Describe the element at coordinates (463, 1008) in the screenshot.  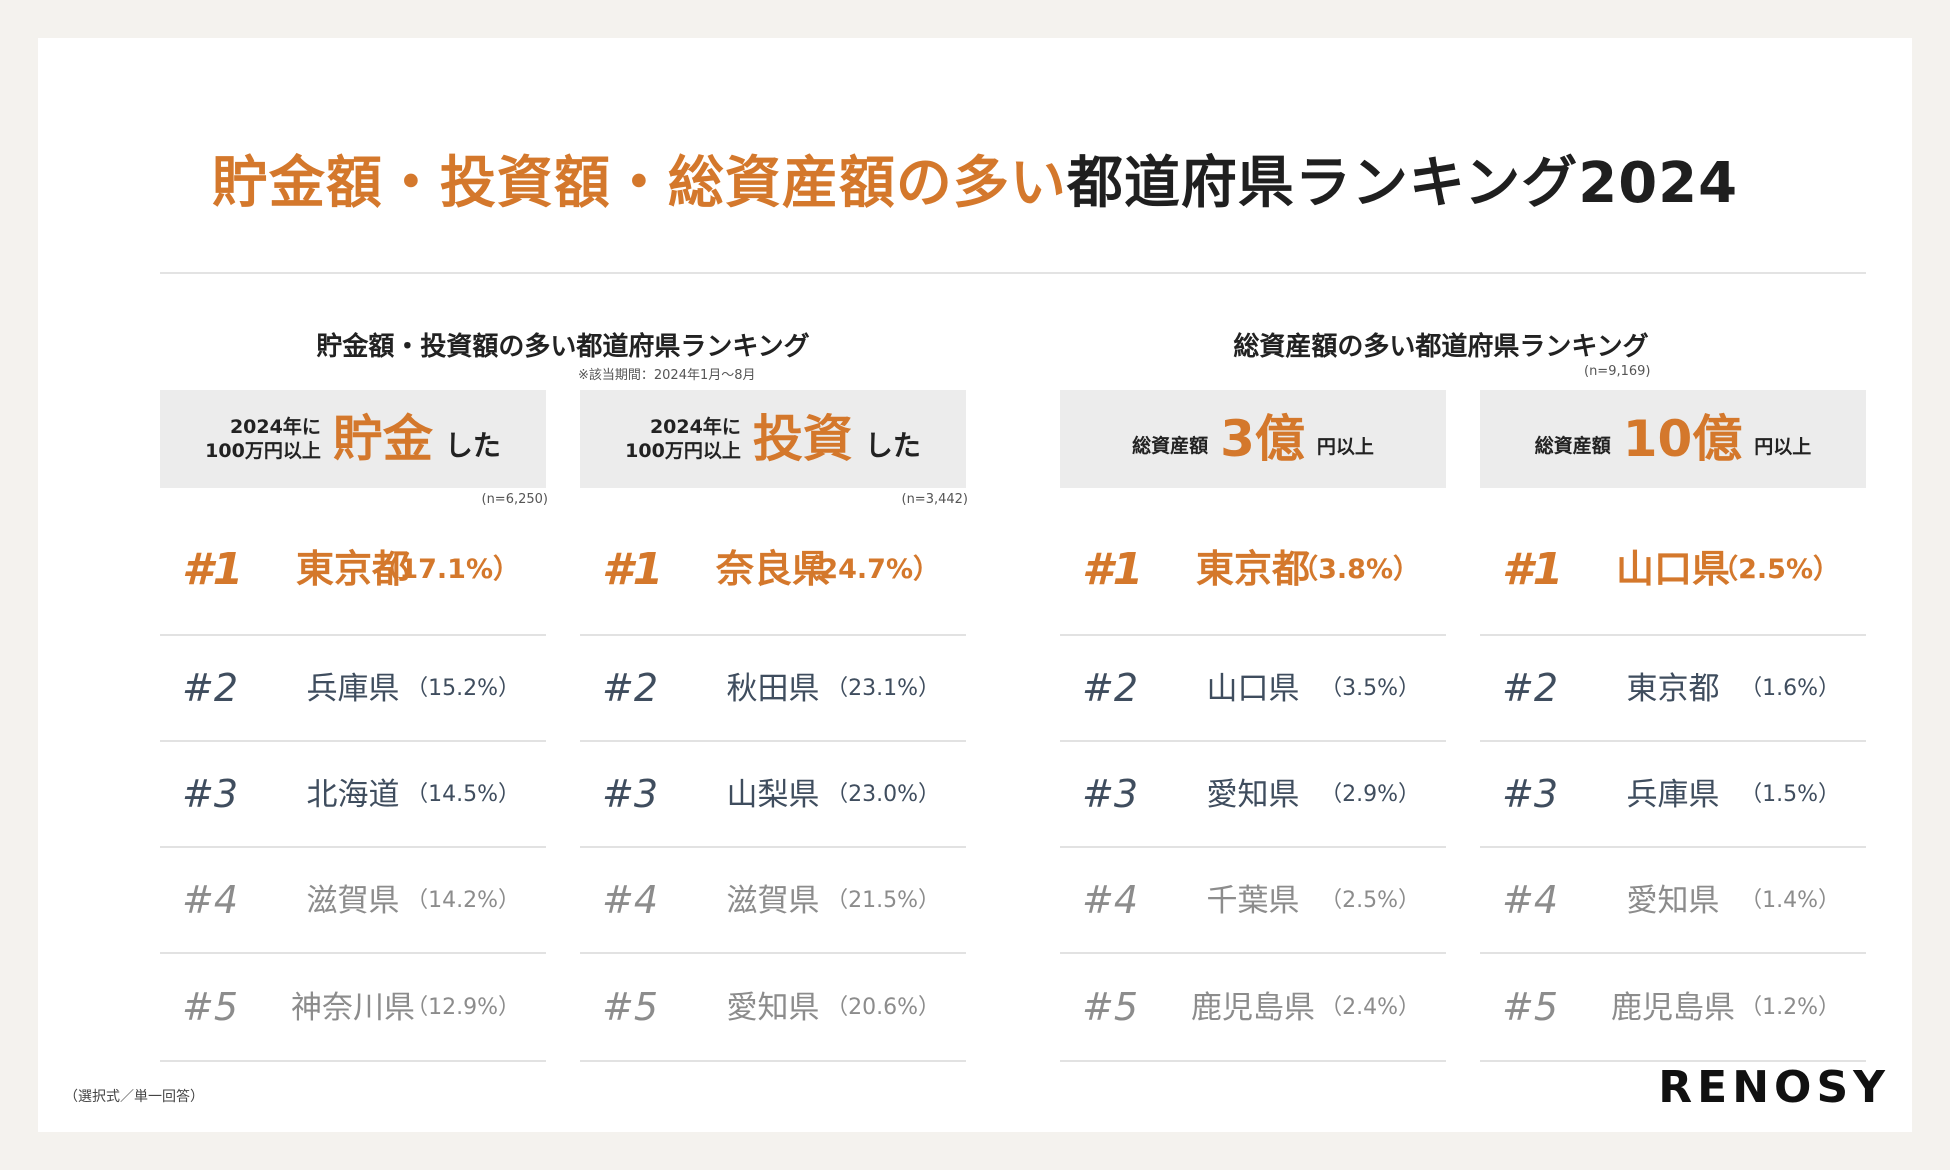
I see `percent-value: （12.9%）` at that location.